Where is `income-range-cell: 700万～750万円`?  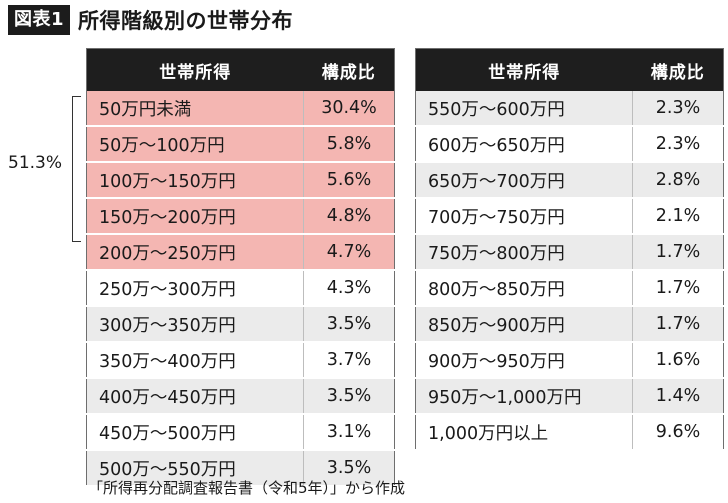
income-range-cell: 700万～750万円 is located at coordinates (524, 216).